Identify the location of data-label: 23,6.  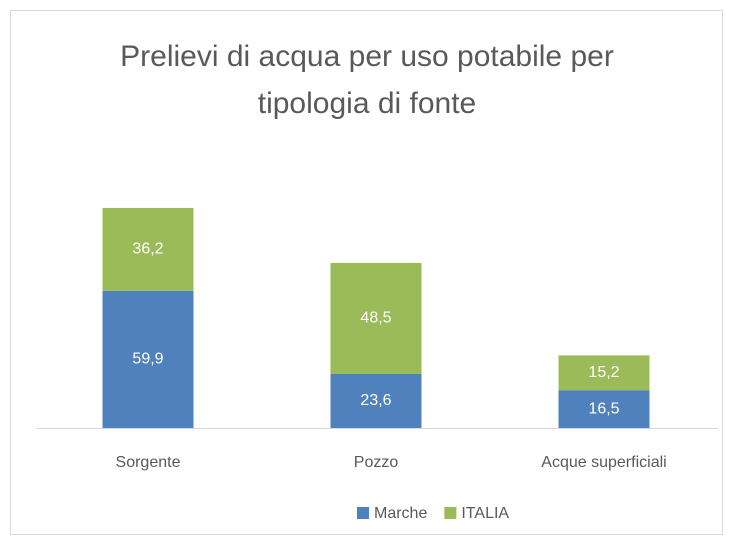
(375, 400).